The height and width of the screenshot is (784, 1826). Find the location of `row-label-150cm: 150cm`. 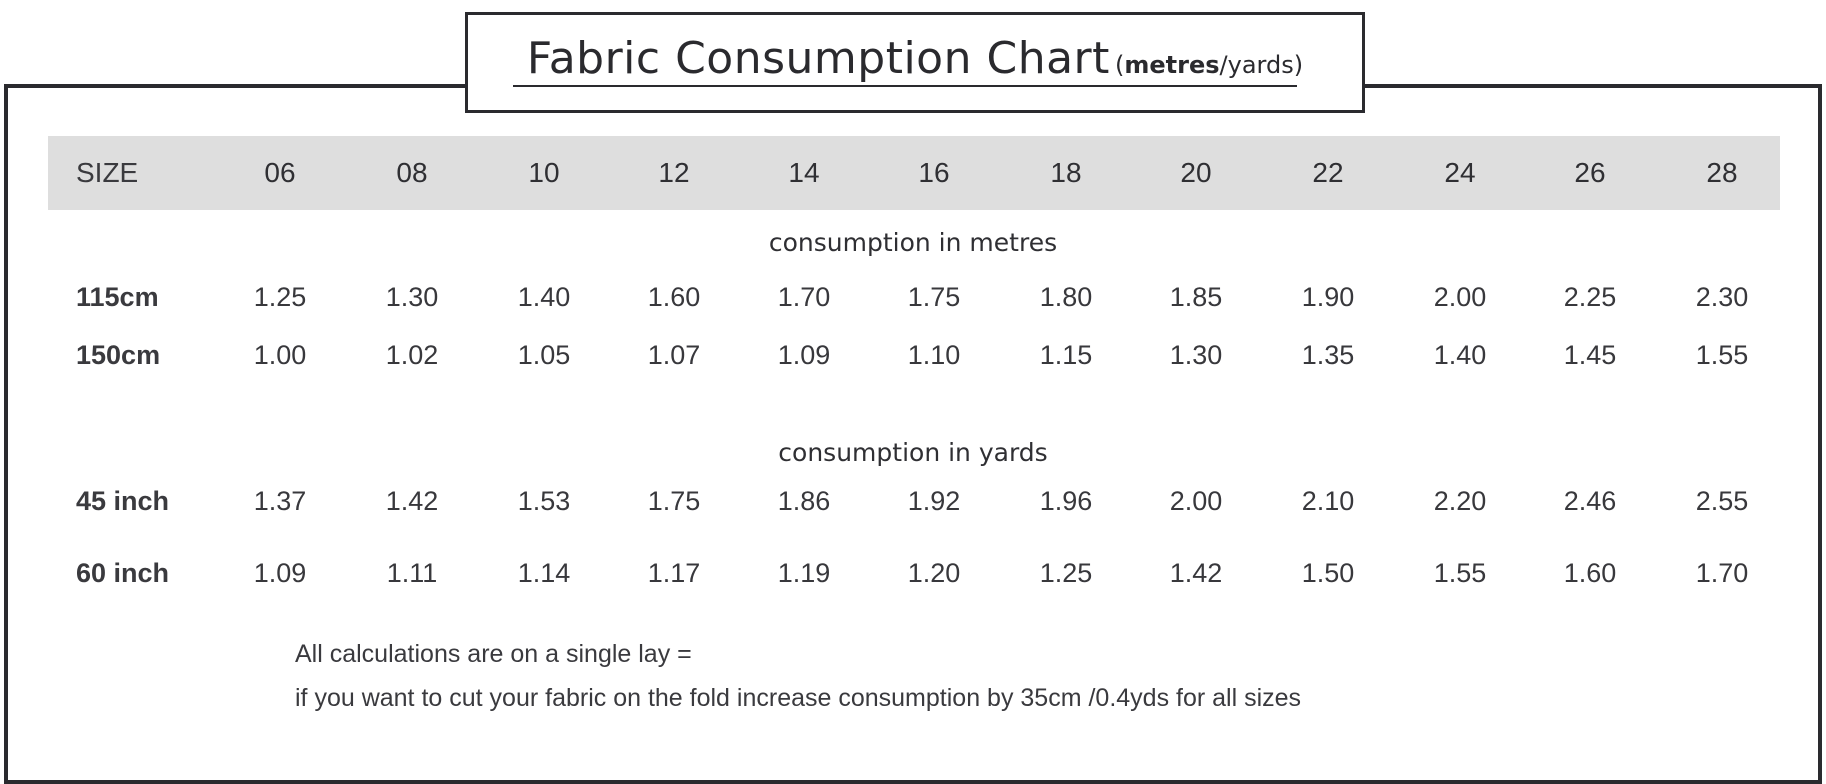

row-label-150cm: 150cm is located at coordinates (118, 355).